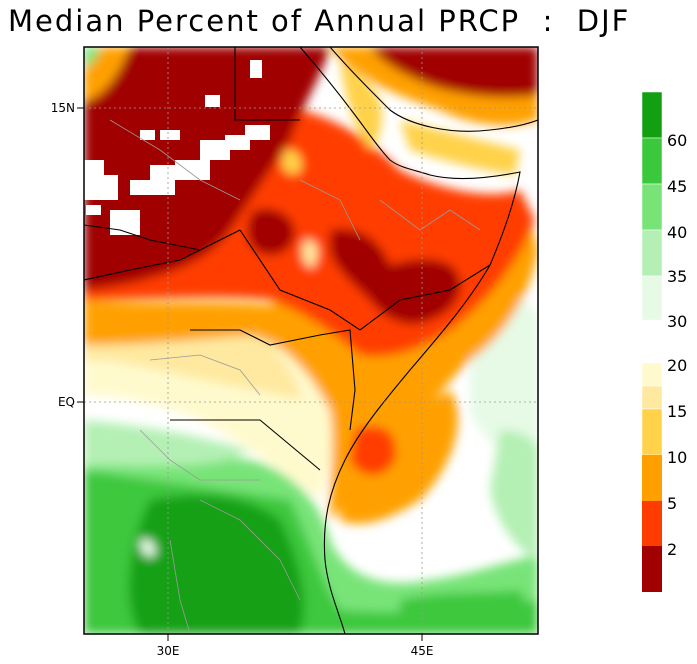  I want to click on colorbar-label-20: 20, so click(677, 365).